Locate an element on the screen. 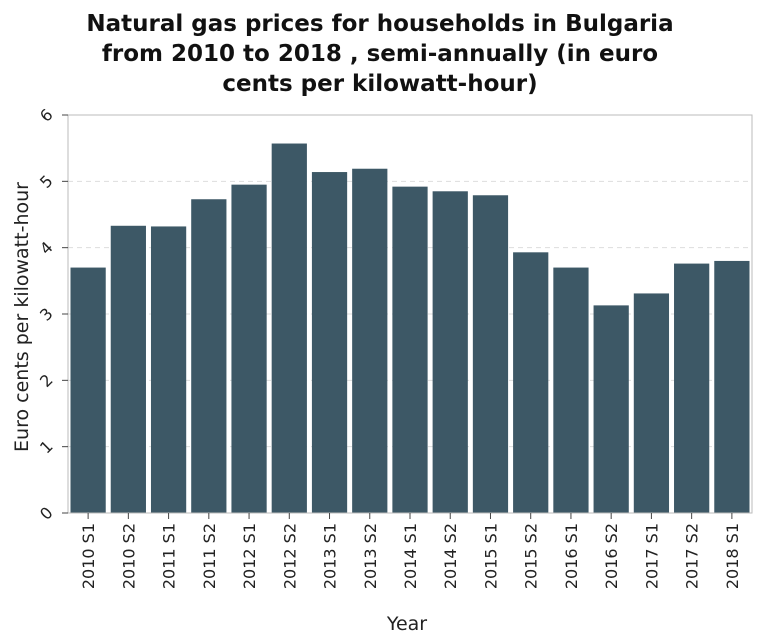  bar-2015-s1 is located at coordinates (490, 354).